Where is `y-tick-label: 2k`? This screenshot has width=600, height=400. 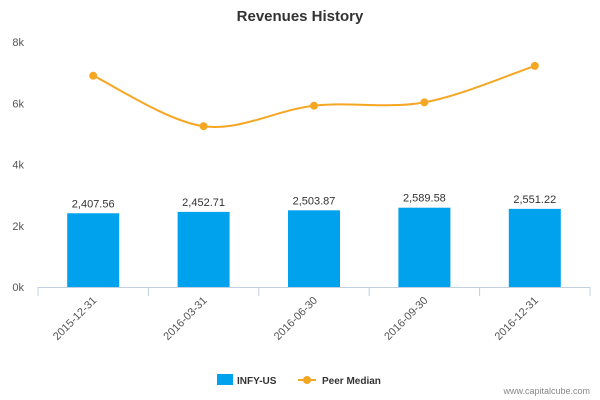 y-tick-label: 2k is located at coordinates (18, 227).